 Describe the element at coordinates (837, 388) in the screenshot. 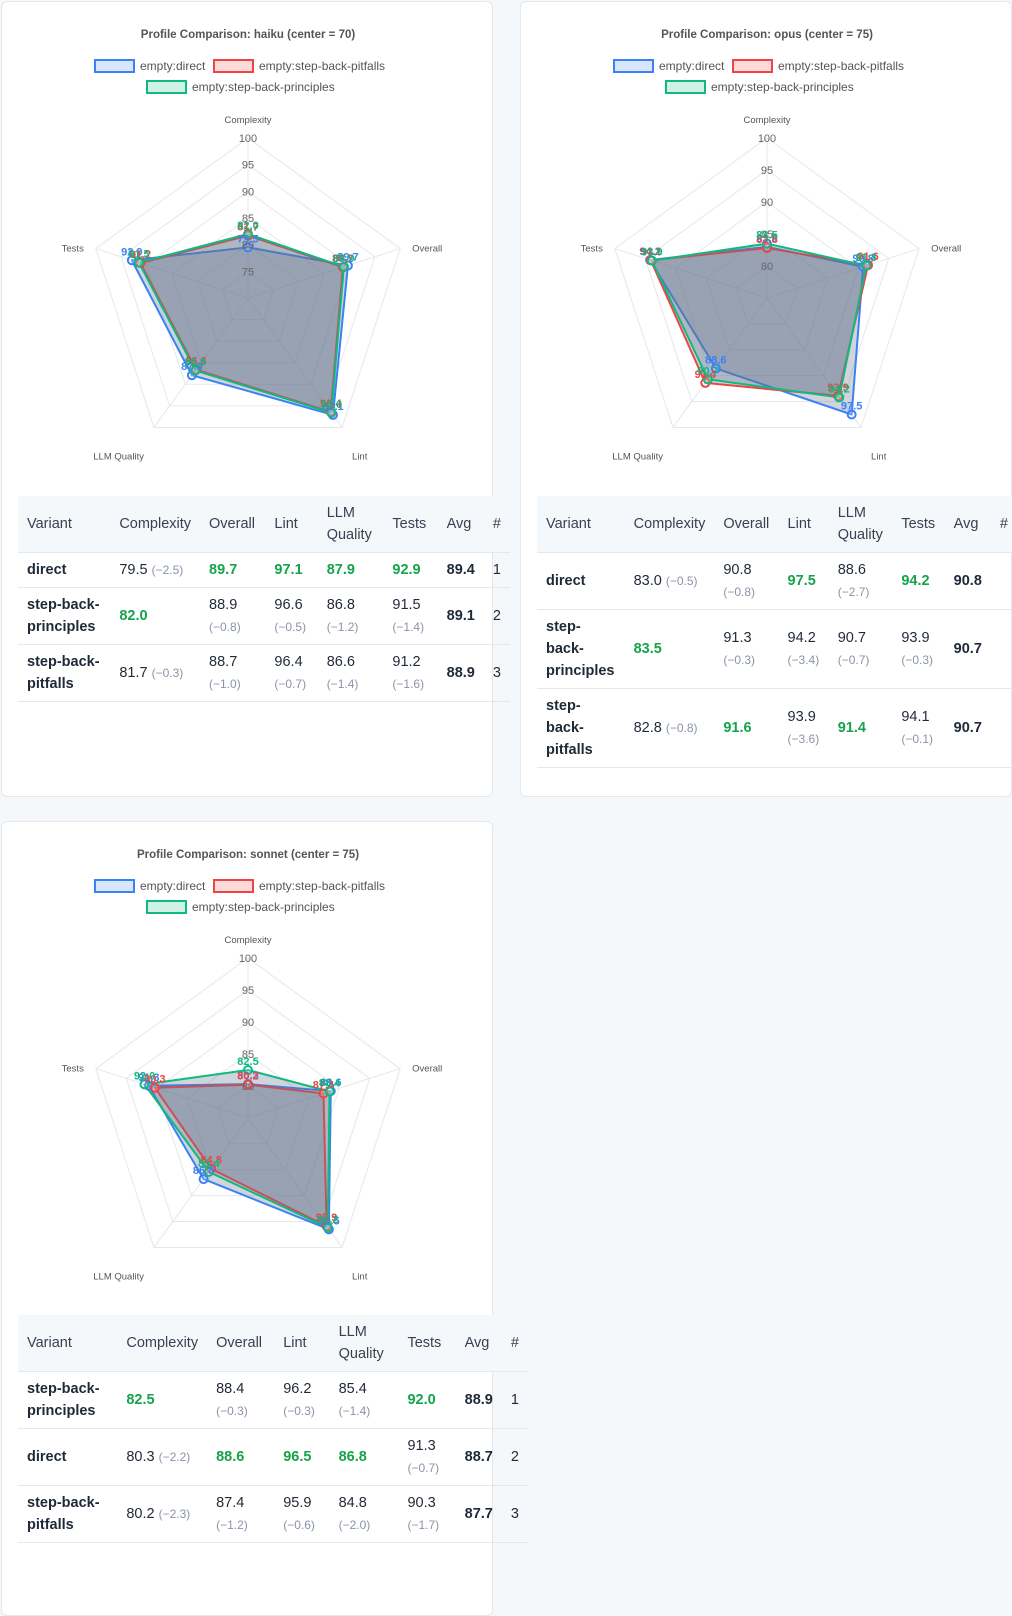

I see `value-label: 93.9` at that location.